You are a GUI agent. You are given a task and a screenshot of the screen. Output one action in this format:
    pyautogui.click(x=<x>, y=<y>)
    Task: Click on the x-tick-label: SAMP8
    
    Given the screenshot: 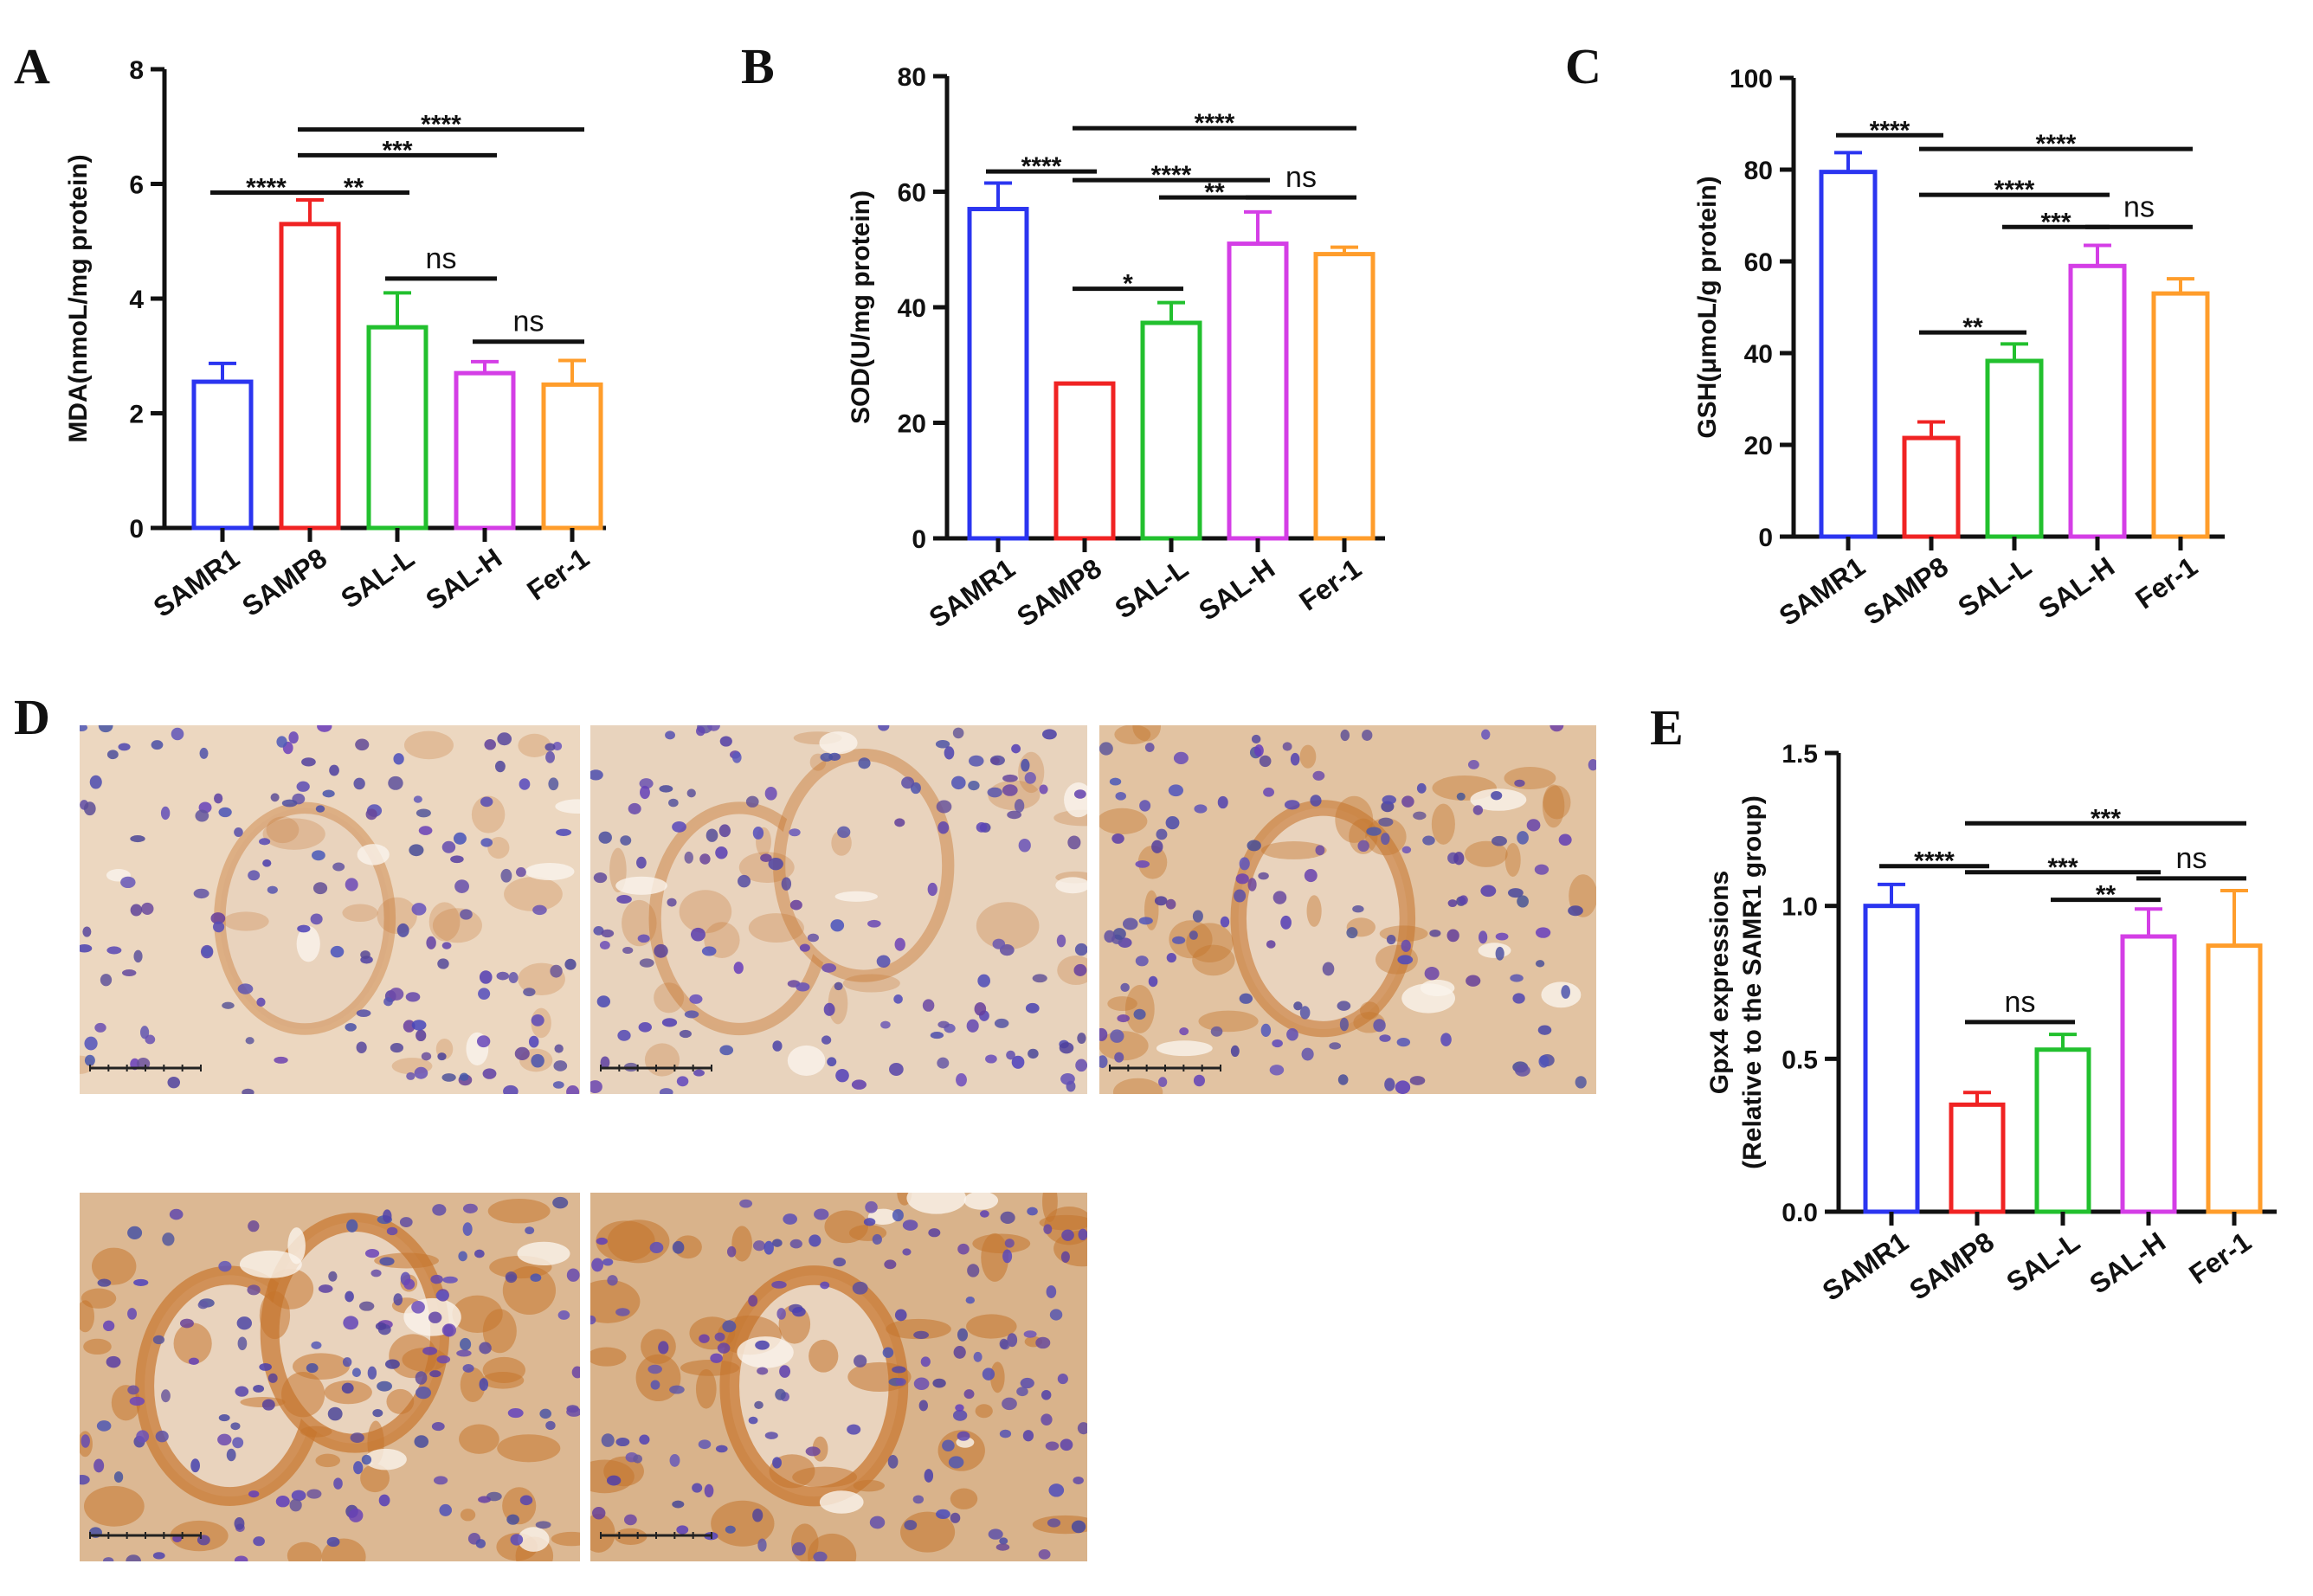 What is the action you would take?
    pyautogui.click(x=284, y=582)
    